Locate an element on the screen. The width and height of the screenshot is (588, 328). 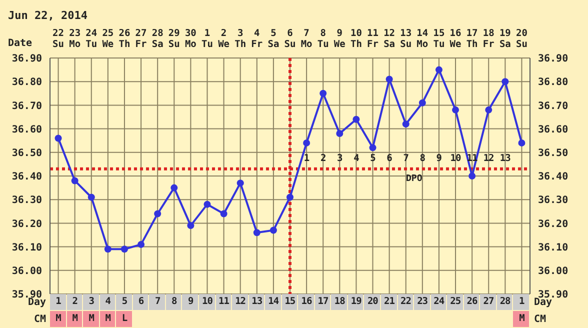
x-tick-label: 2 We is located at coordinates (224, 39).